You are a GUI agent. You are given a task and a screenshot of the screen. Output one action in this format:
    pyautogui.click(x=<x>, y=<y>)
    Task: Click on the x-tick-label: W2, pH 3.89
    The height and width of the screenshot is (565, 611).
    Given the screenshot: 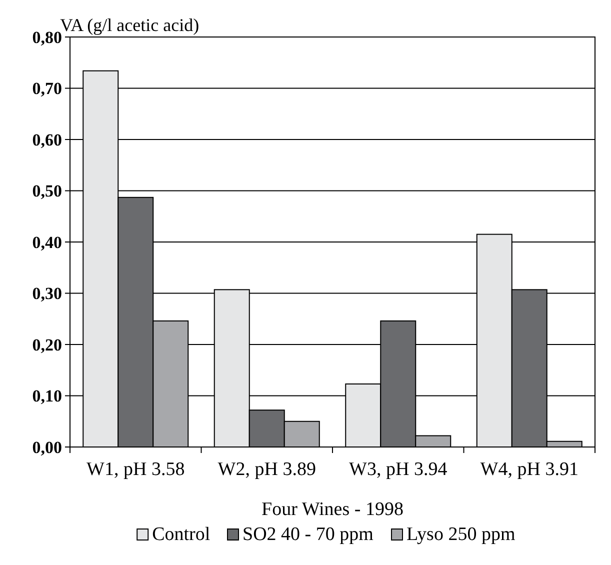 What is the action you would take?
    pyautogui.click(x=267, y=469)
    